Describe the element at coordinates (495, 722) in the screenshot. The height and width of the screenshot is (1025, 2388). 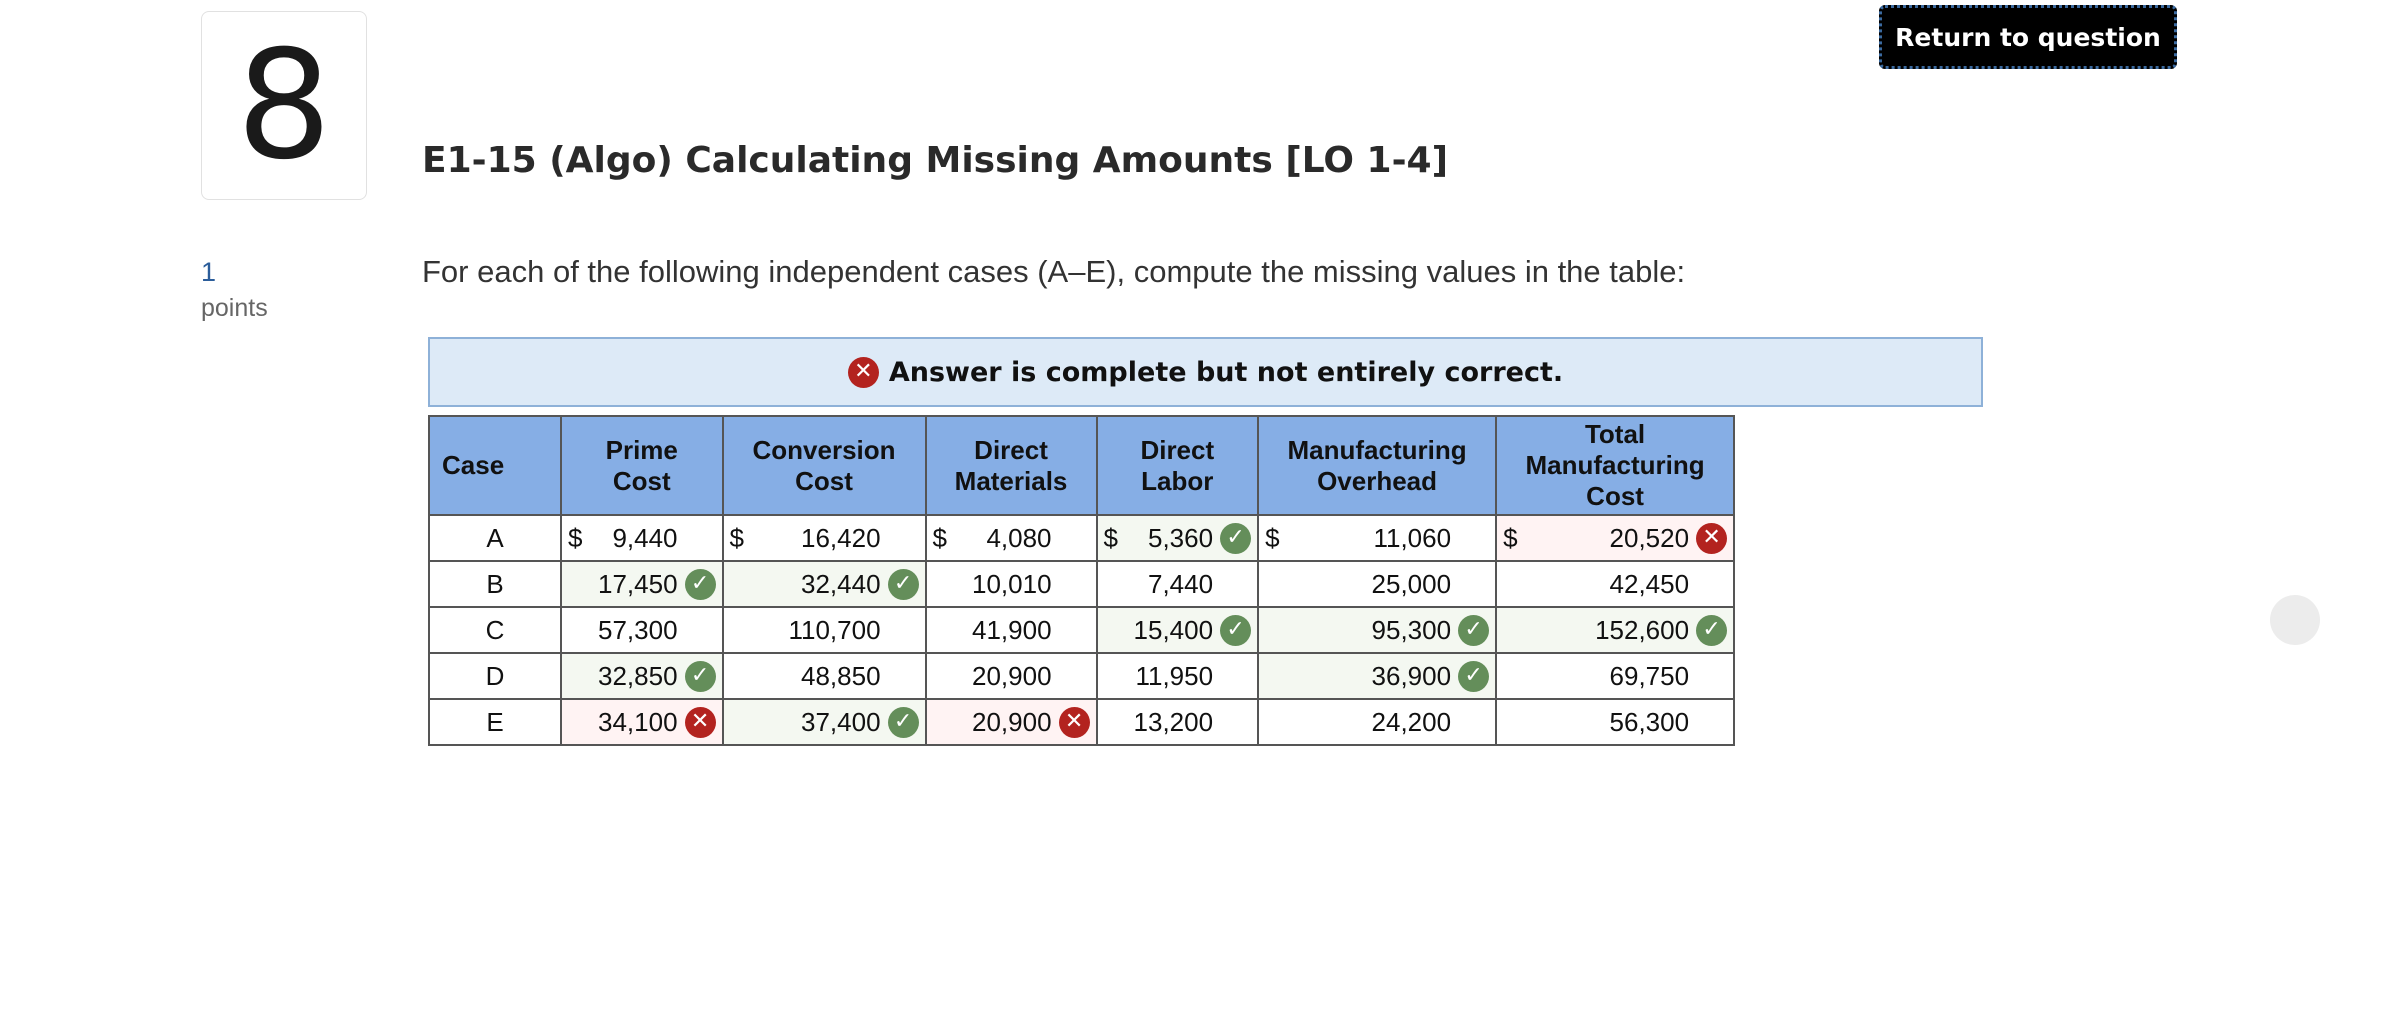
I see `case-cell: E` at that location.